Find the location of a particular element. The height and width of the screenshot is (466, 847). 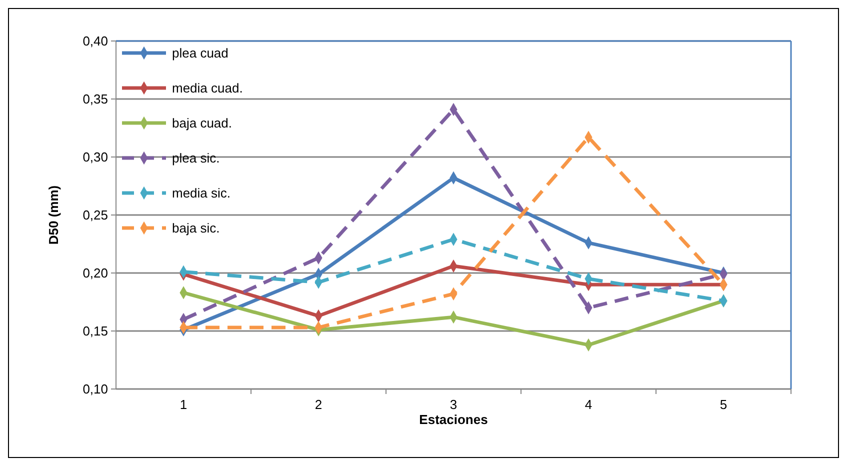

x-tick-label: 3 is located at coordinates (454, 404).